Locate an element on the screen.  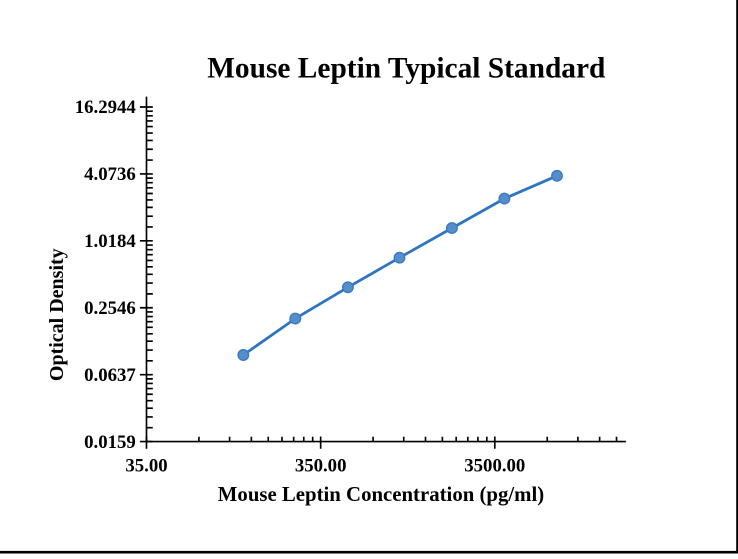
svg-text: 0.0637 is located at coordinates (110, 375).